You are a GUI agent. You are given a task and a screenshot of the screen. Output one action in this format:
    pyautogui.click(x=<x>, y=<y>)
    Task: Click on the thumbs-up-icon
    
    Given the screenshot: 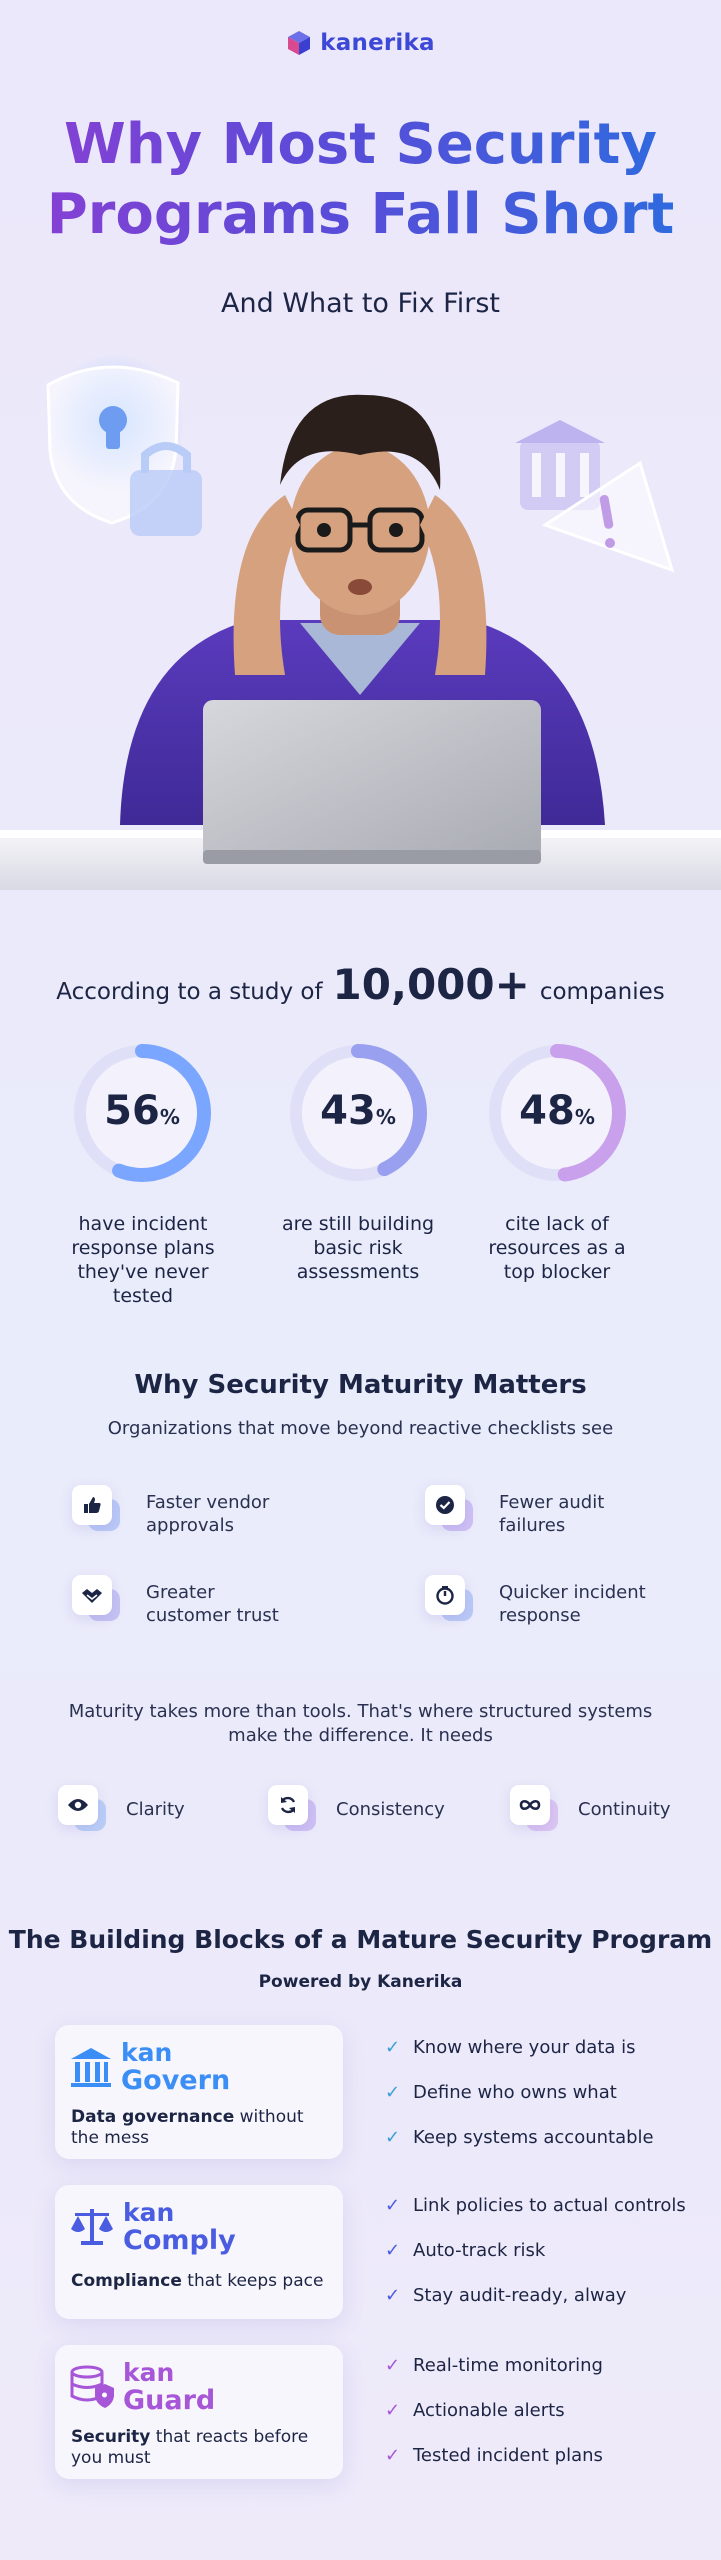 What is the action you would take?
    pyautogui.click(x=92, y=1505)
    